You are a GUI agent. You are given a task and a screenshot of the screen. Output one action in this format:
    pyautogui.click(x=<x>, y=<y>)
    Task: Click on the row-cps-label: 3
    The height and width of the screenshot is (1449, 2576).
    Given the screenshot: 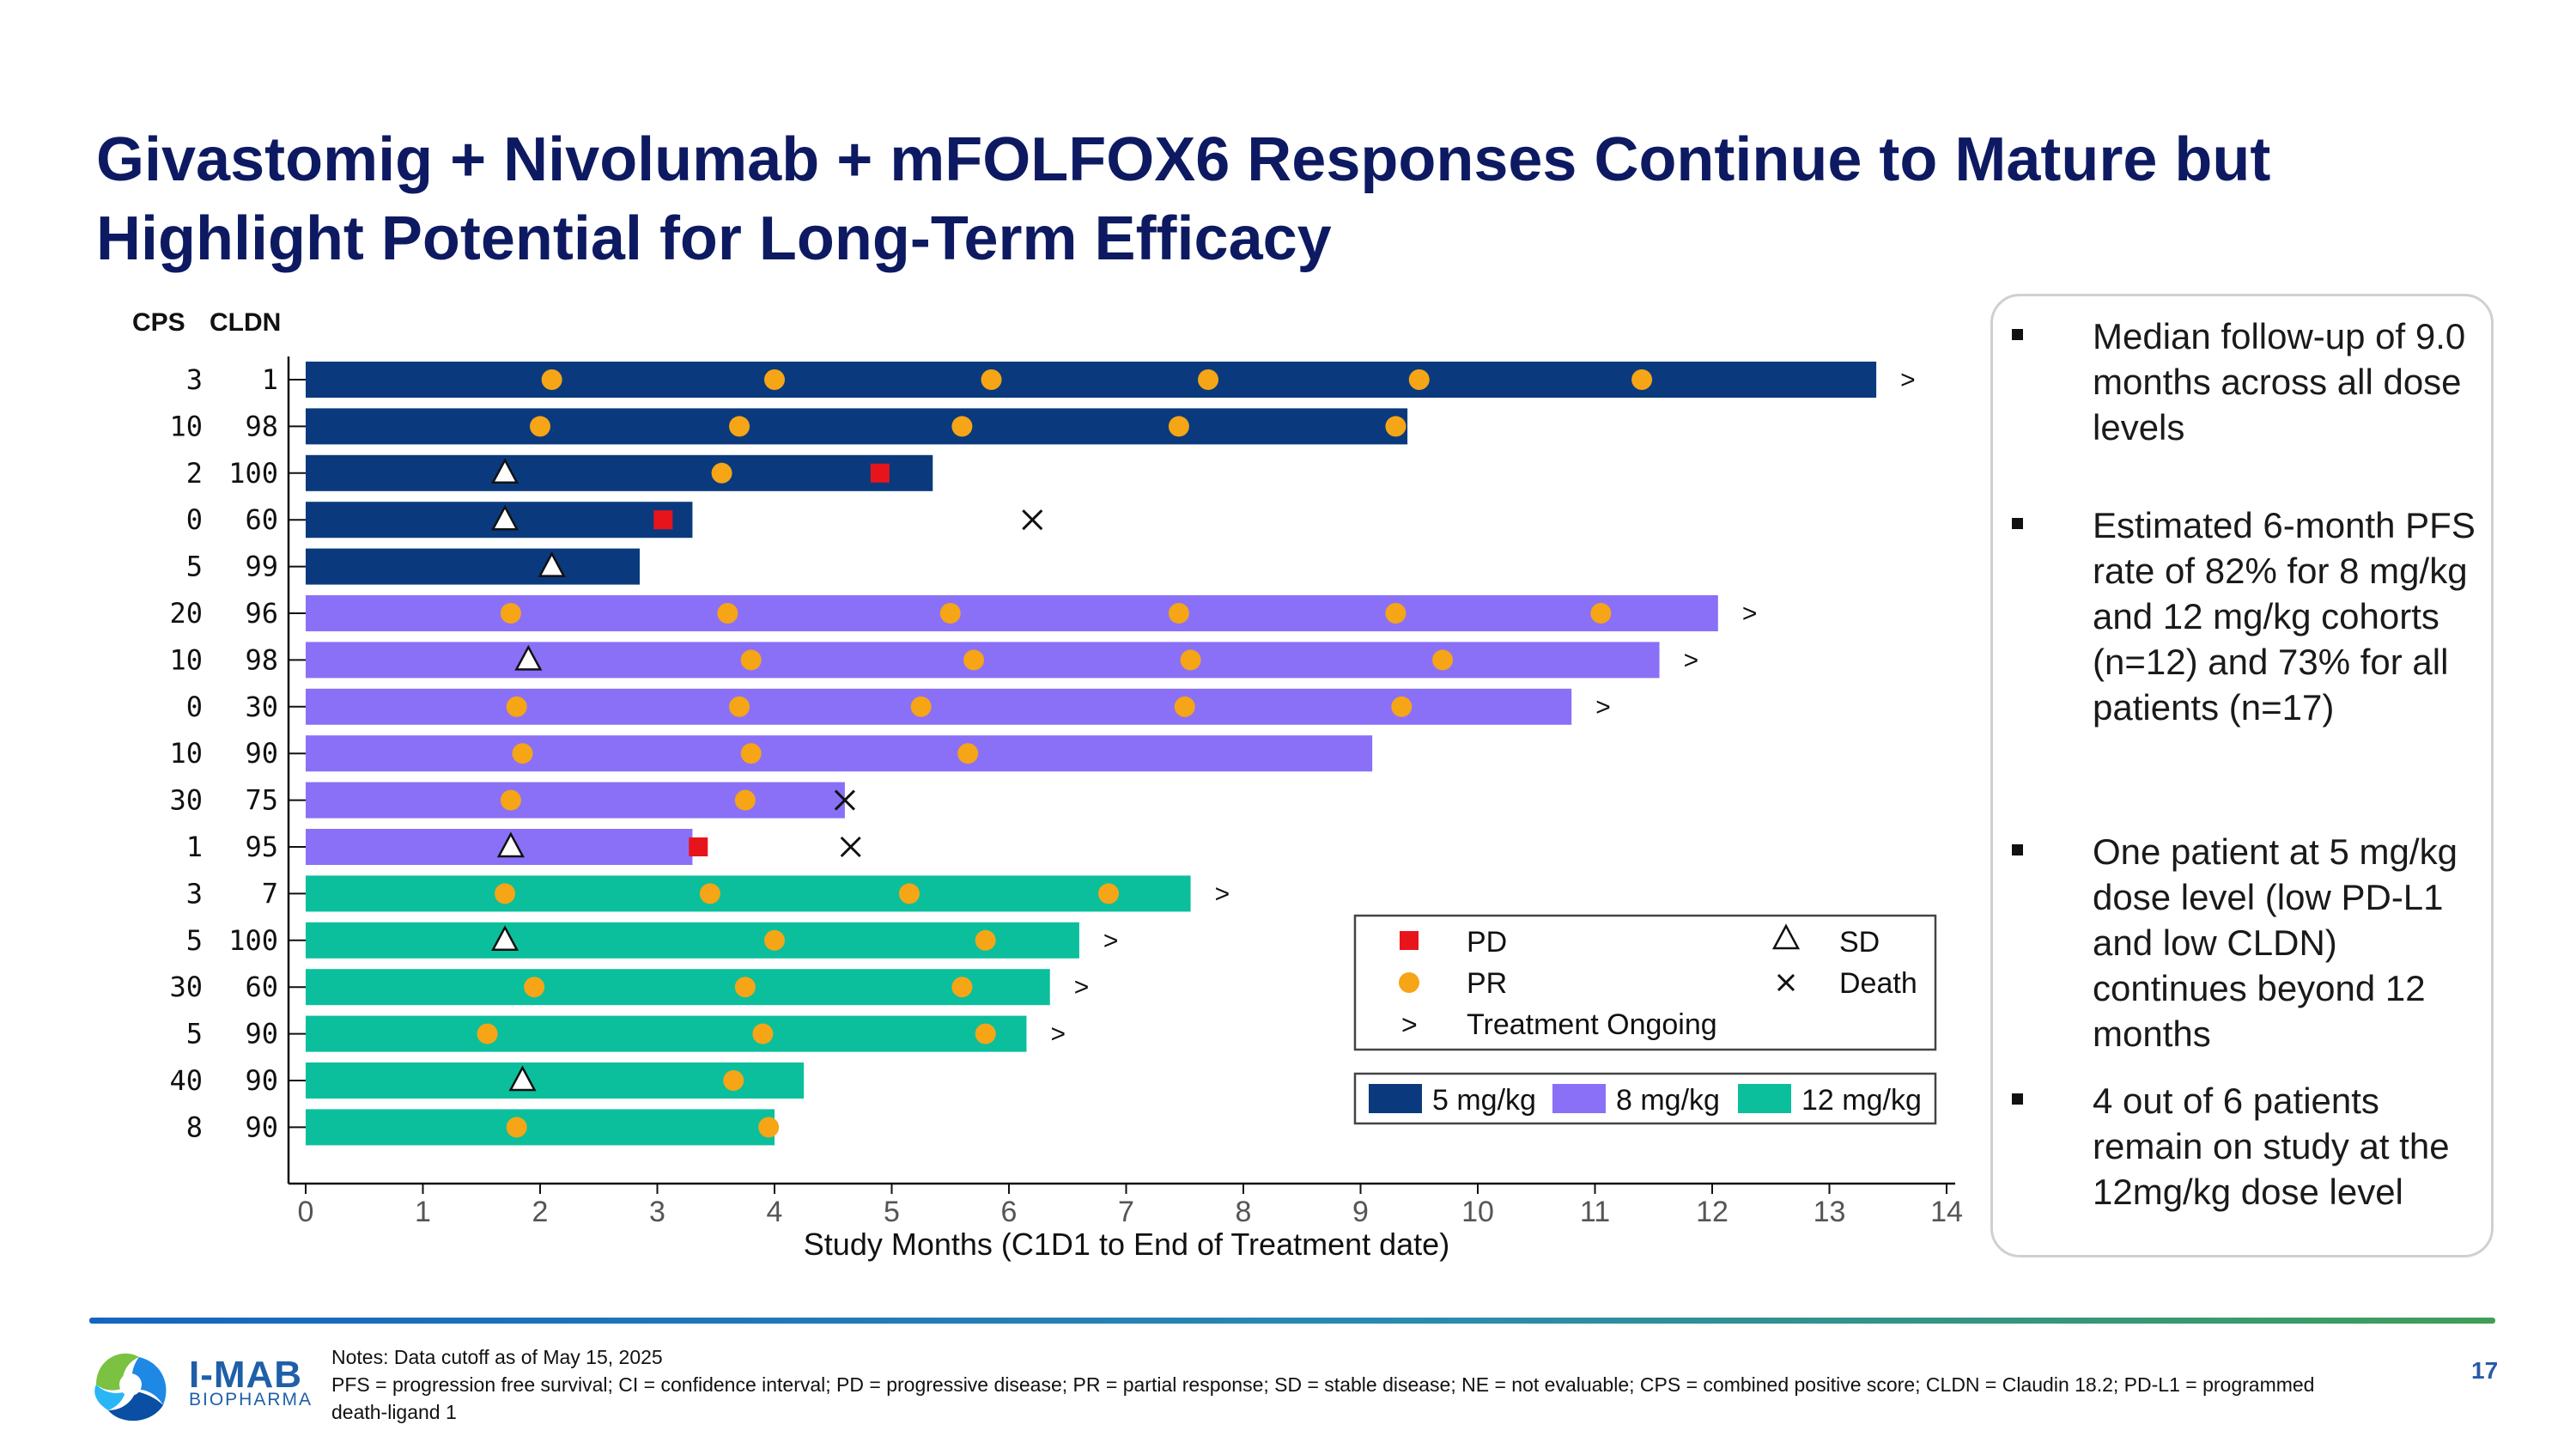 What is the action you would take?
    pyautogui.click(x=194, y=379)
    